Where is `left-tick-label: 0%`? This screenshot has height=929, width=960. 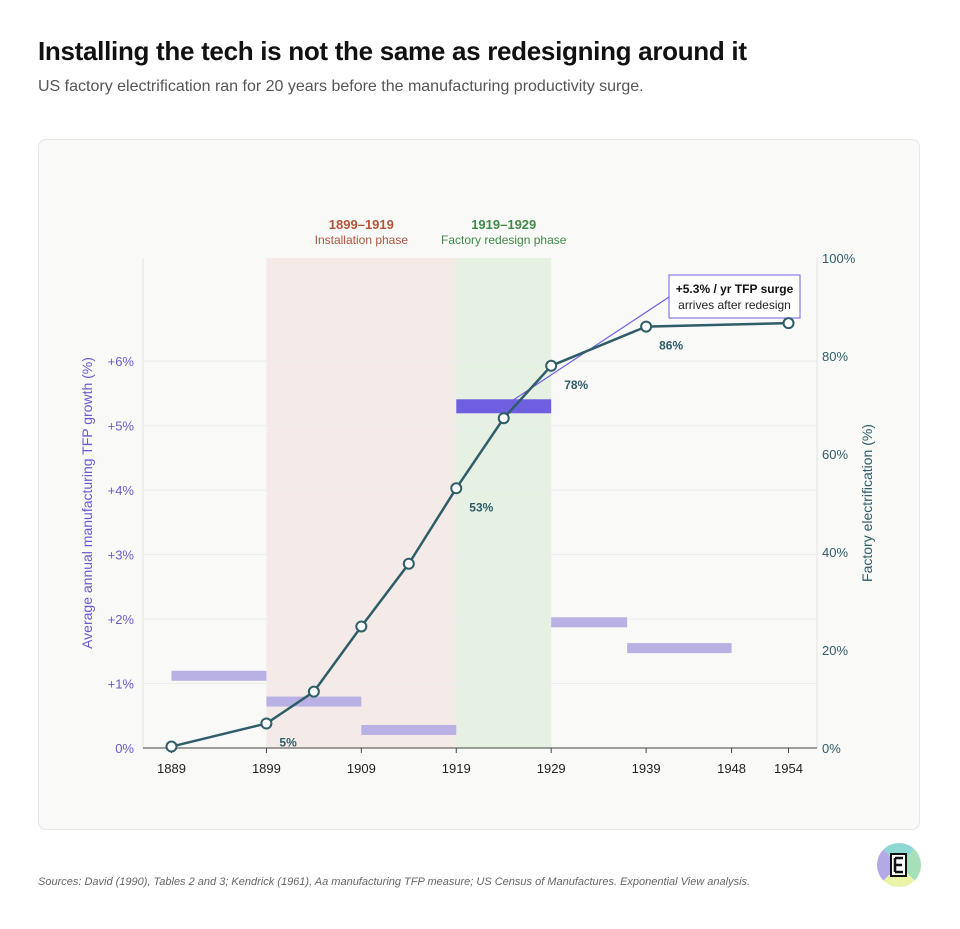 left-tick-label: 0% is located at coordinates (124, 748).